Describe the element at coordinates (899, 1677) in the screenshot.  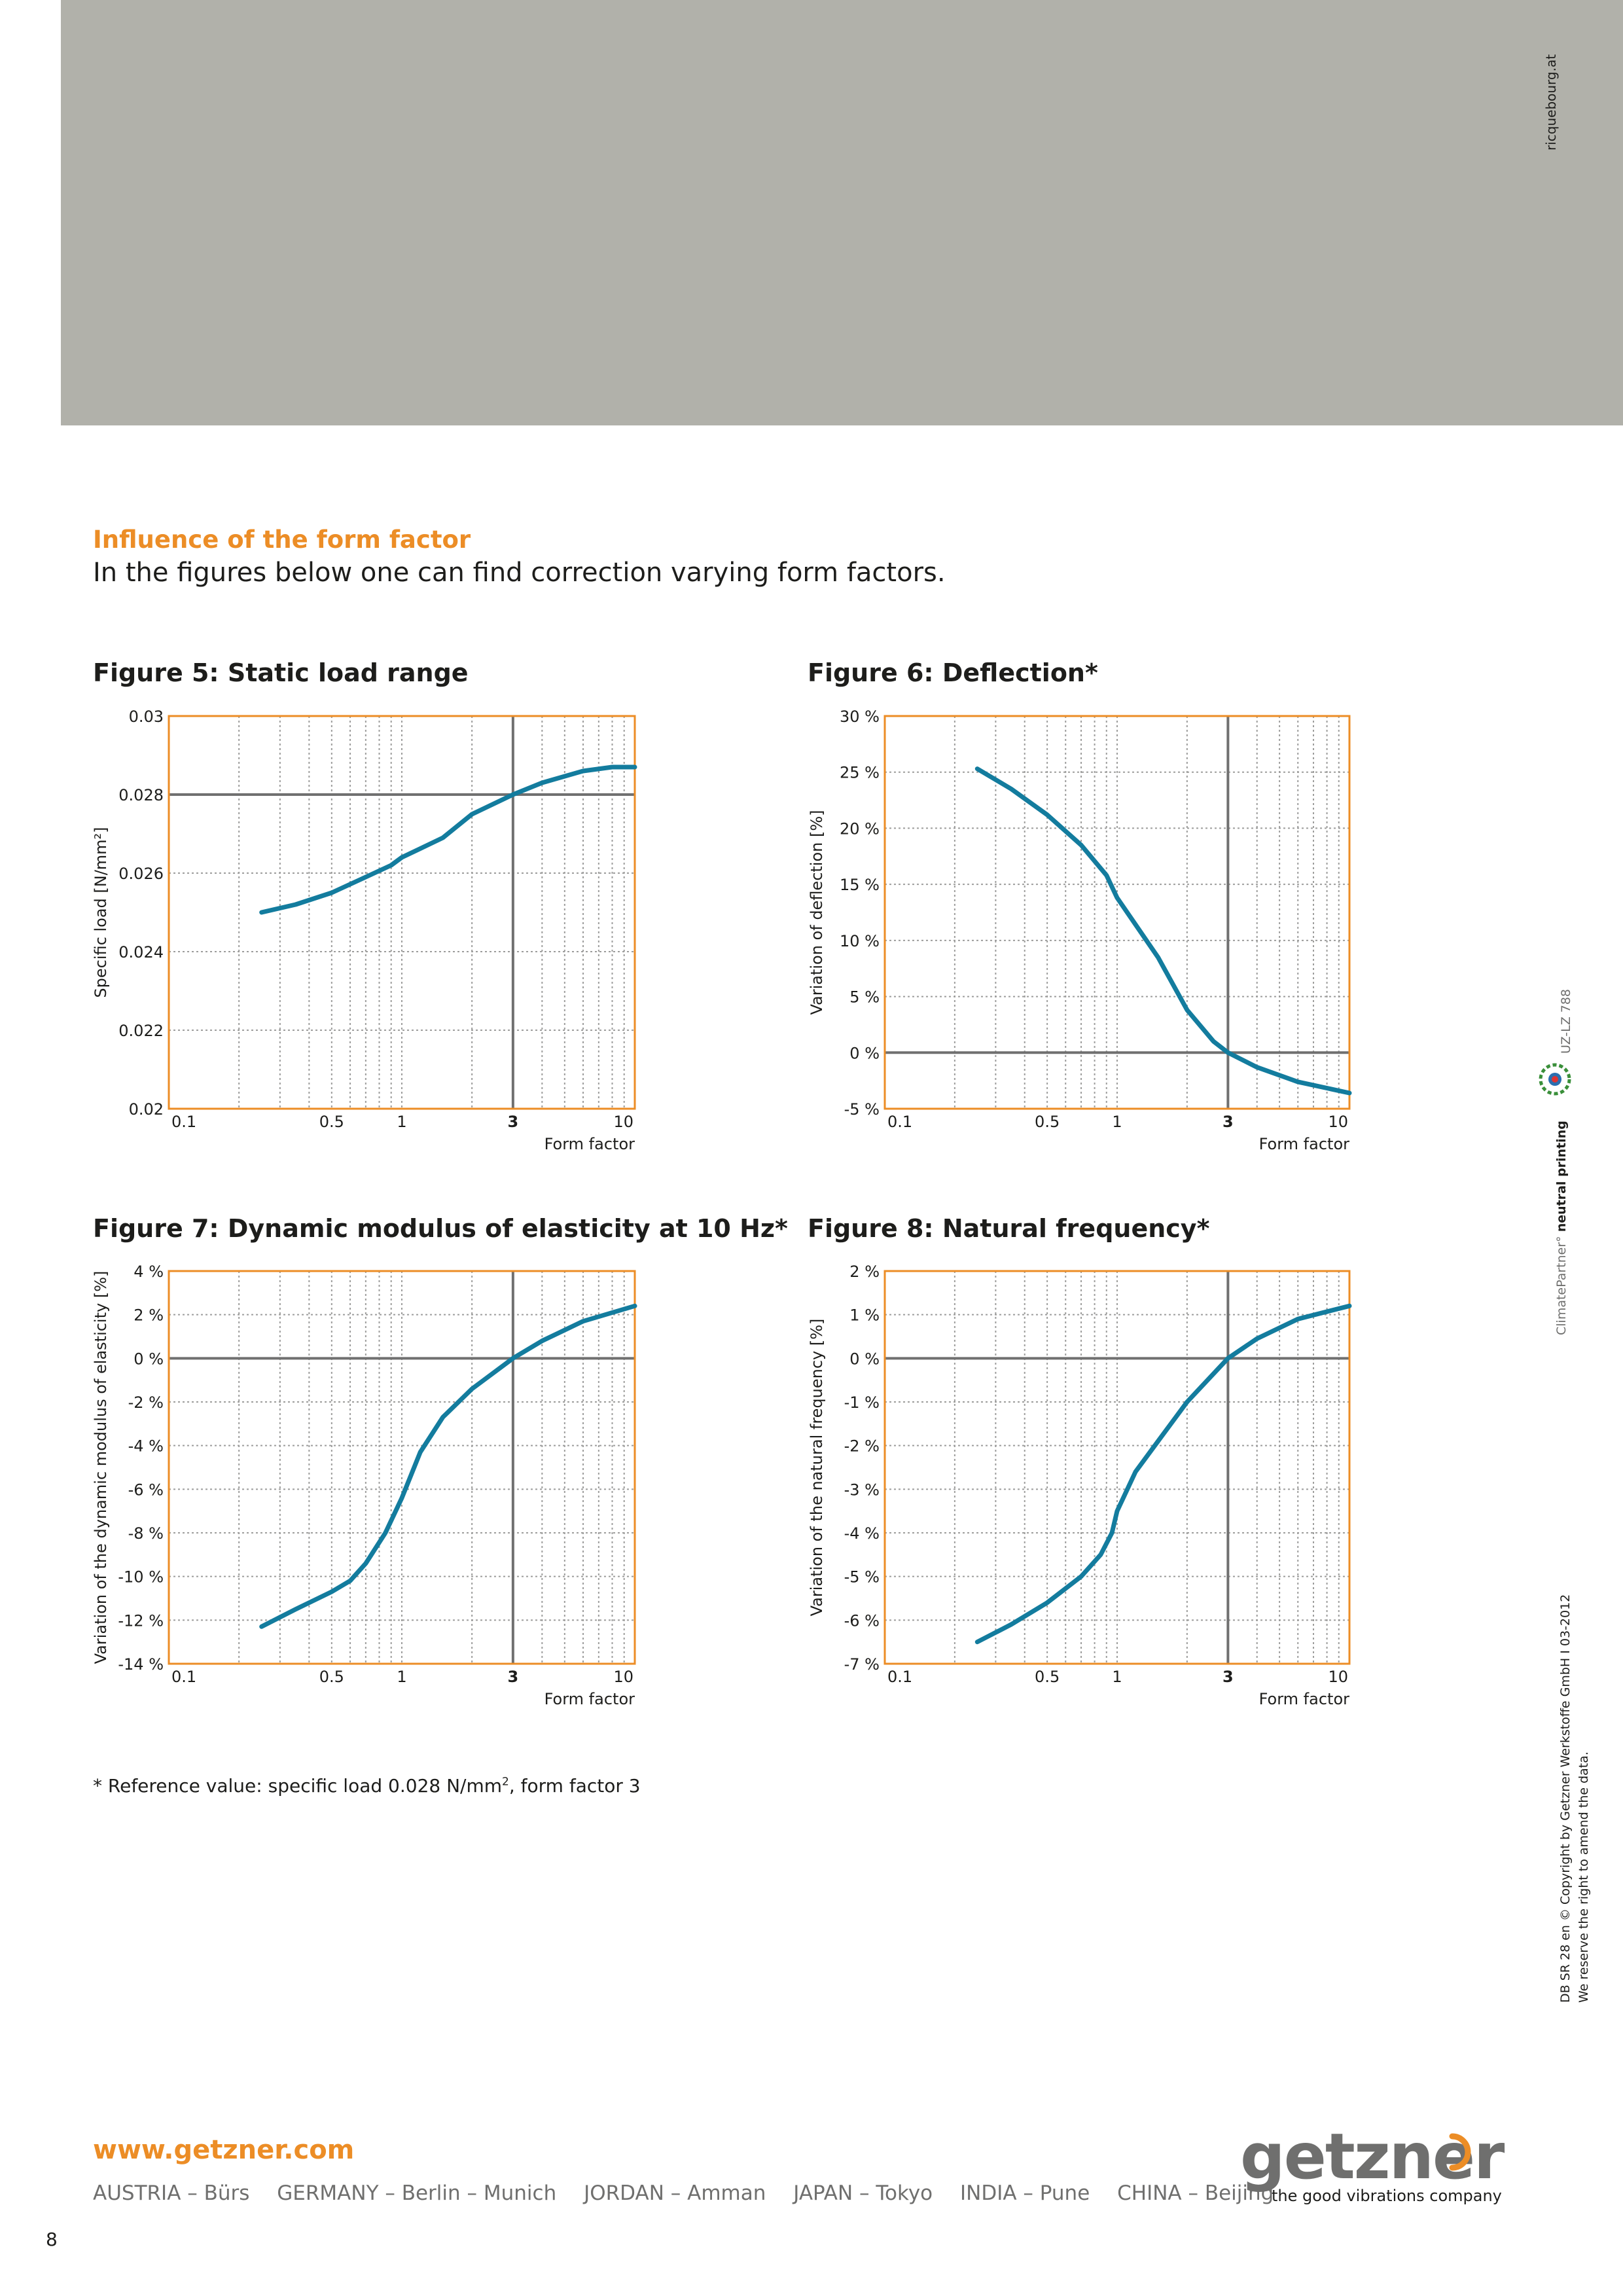
I see `figure-8-x-tick-label: 0.1` at that location.